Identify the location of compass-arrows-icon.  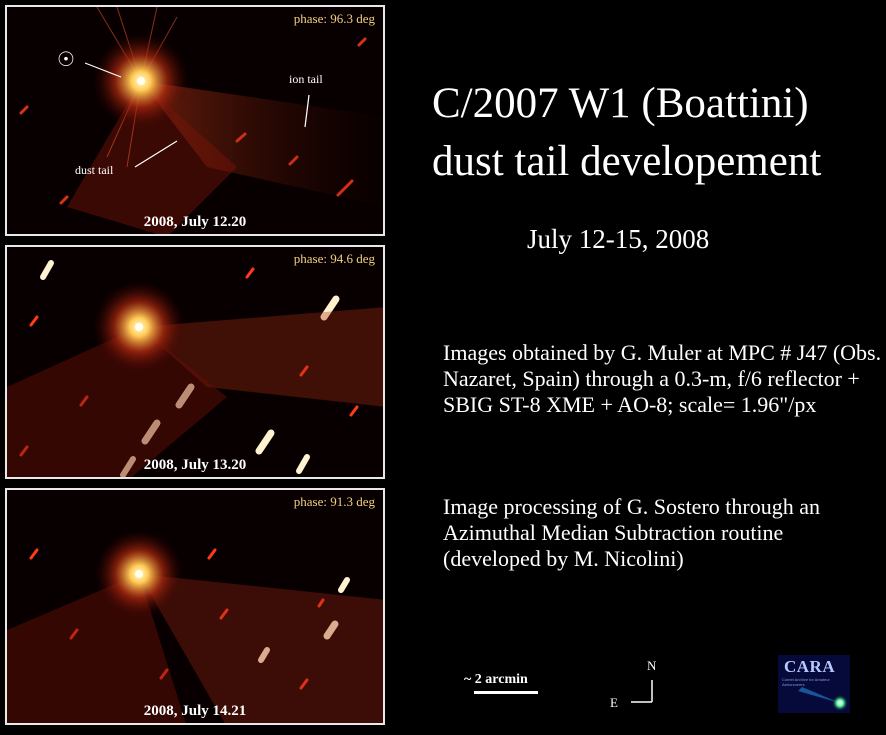
(642, 691).